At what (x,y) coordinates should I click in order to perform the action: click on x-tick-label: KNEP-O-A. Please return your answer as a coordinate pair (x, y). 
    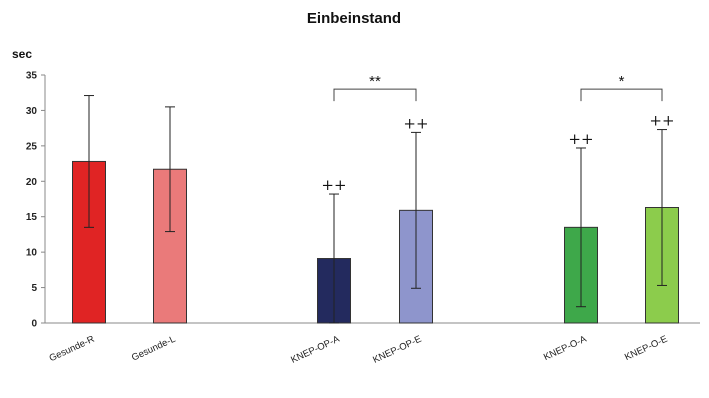
    Looking at the image, I should click on (565, 348).